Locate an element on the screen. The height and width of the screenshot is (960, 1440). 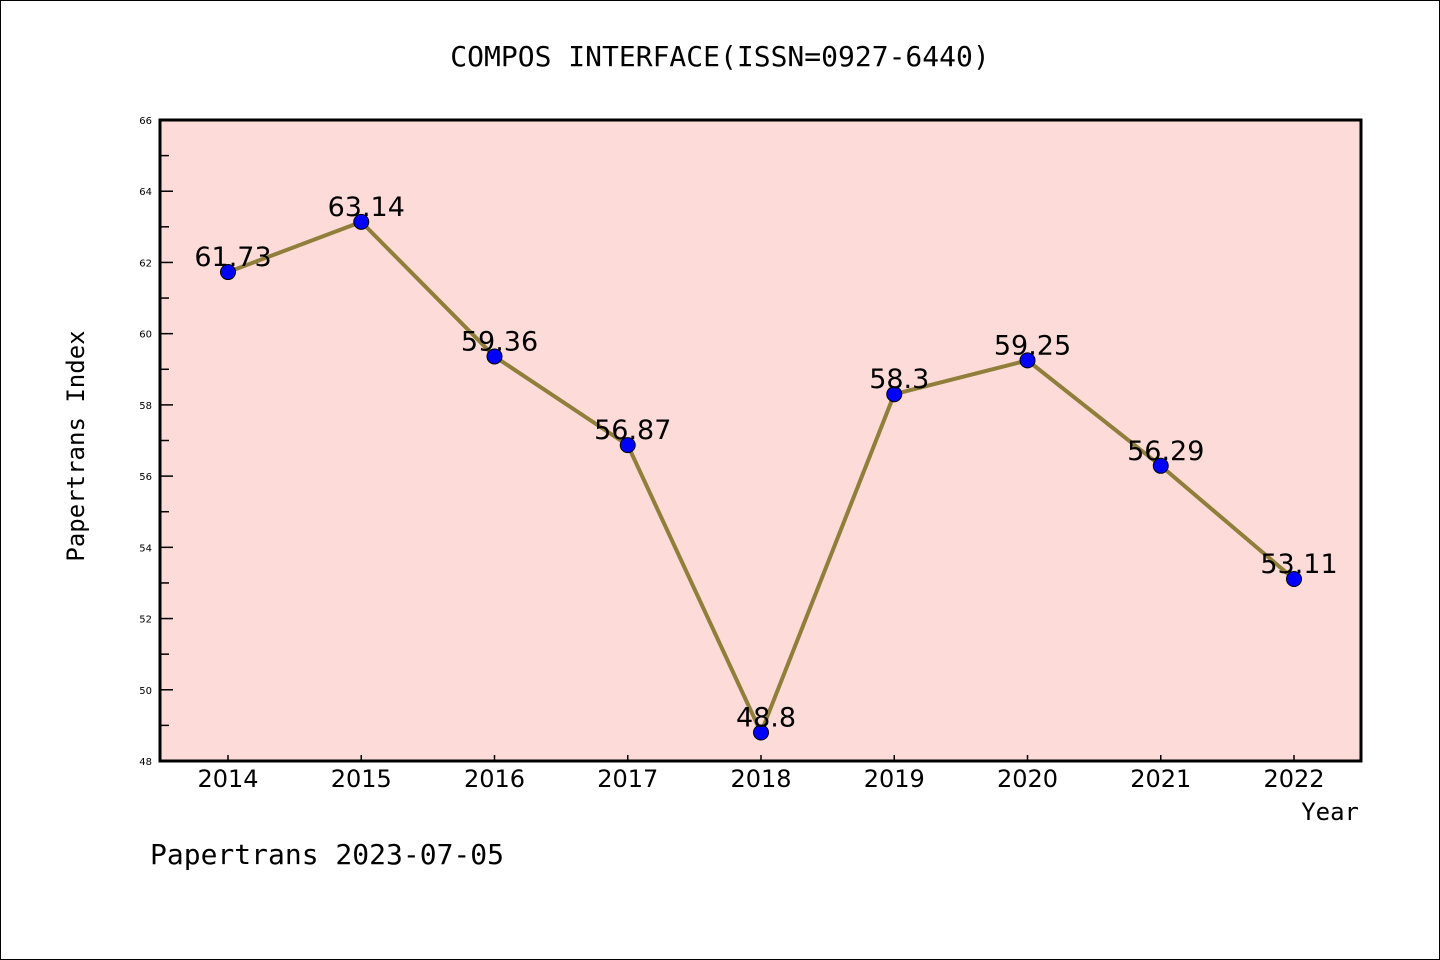
data-label: 53.11 is located at coordinates (1298, 564).